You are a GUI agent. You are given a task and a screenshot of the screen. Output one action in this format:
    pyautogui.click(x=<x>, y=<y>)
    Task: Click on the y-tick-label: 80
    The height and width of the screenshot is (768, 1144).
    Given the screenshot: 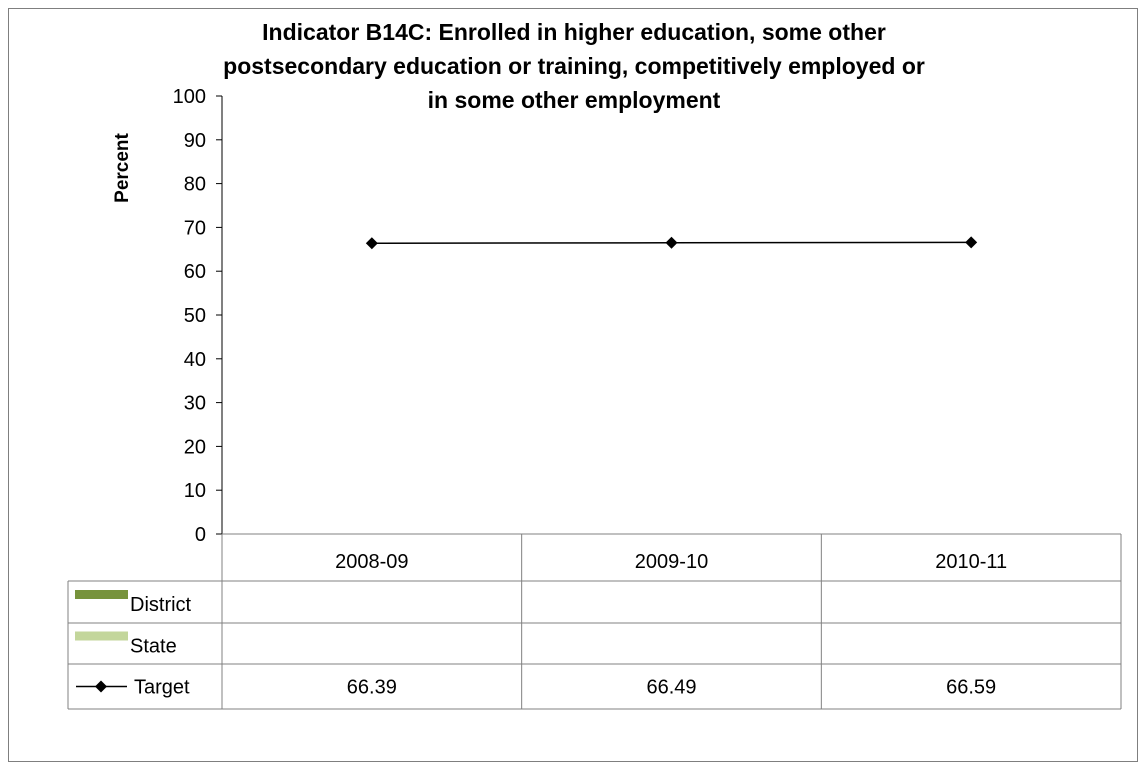 What is the action you would take?
    pyautogui.click(x=195, y=185)
    